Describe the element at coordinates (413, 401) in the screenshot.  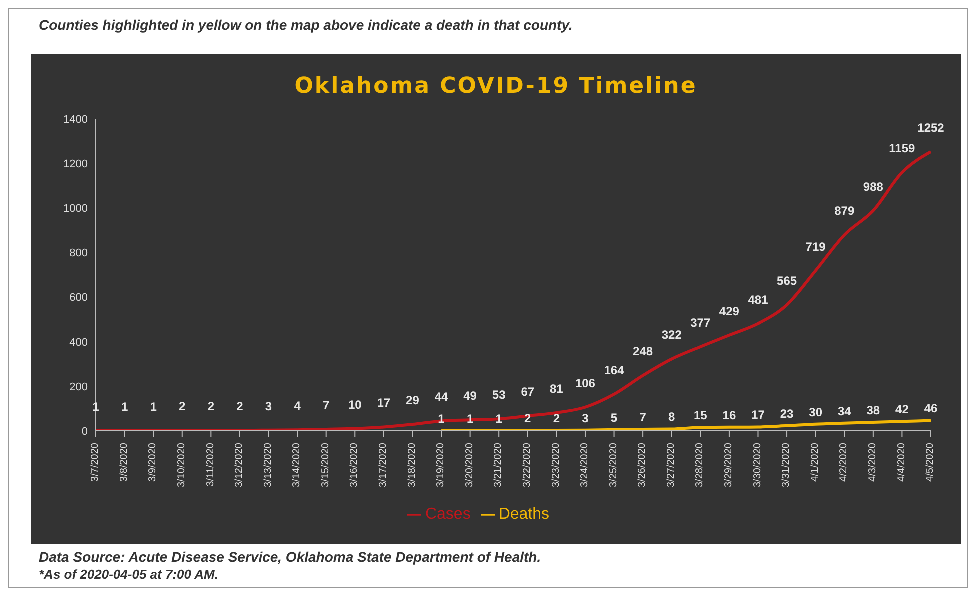
I see `data-label: 29` at that location.